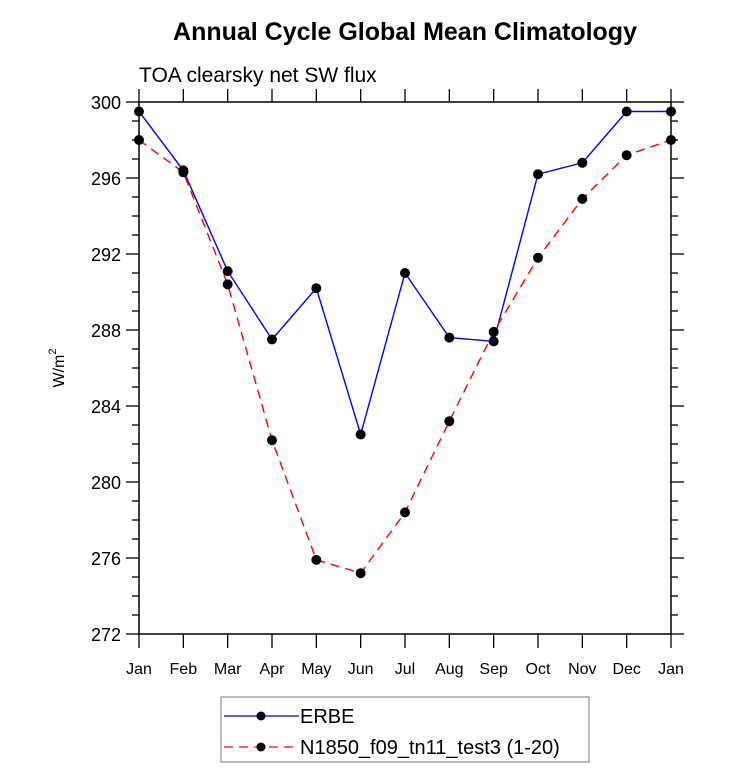 Image resolution: width=733 pixels, height=773 pixels. I want to click on legend-item-erbe: ERBE, so click(289, 717).